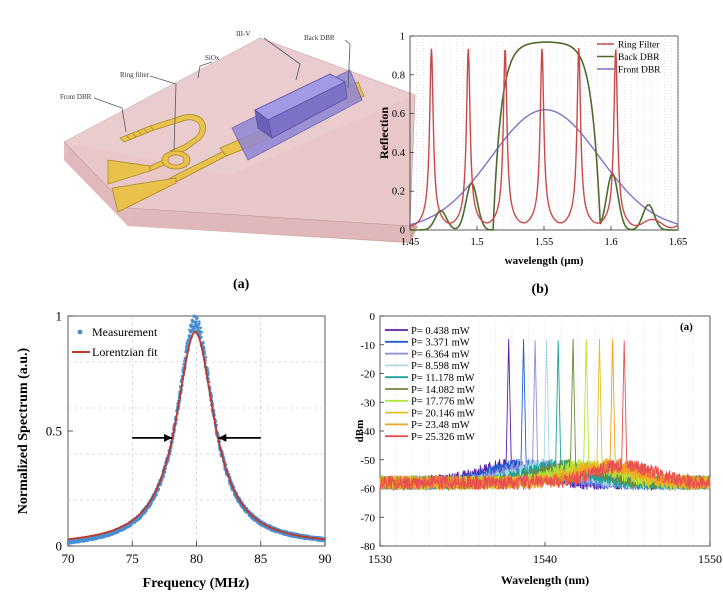 This screenshot has width=723, height=607. What do you see at coordinates (80, 332) in the screenshot?
I see `legend-swatch` at bounding box center [80, 332].